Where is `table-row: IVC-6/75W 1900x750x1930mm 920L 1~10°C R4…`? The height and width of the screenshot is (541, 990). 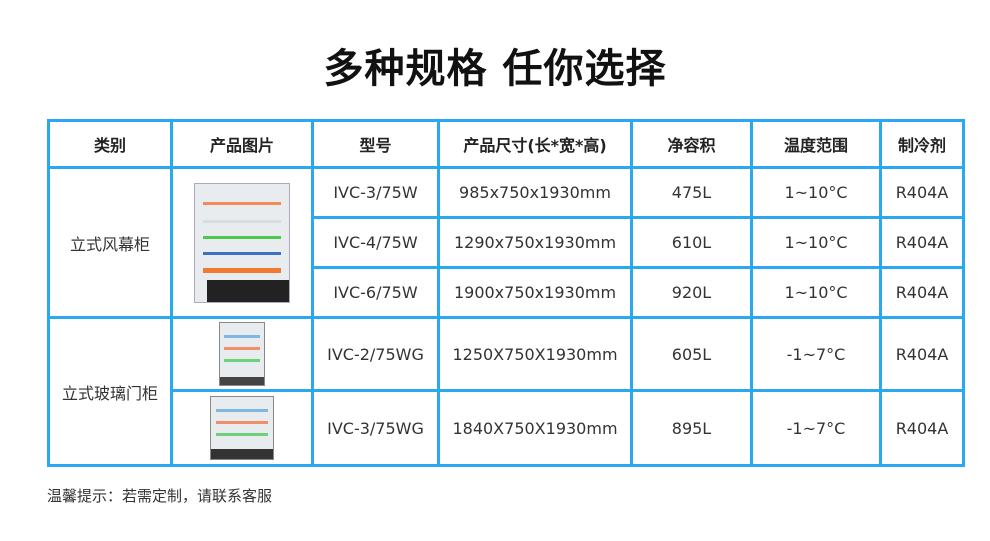 table-row: IVC-6/75W 1900x750x1930mm 920L 1~10°C R4… is located at coordinates (507, 292).